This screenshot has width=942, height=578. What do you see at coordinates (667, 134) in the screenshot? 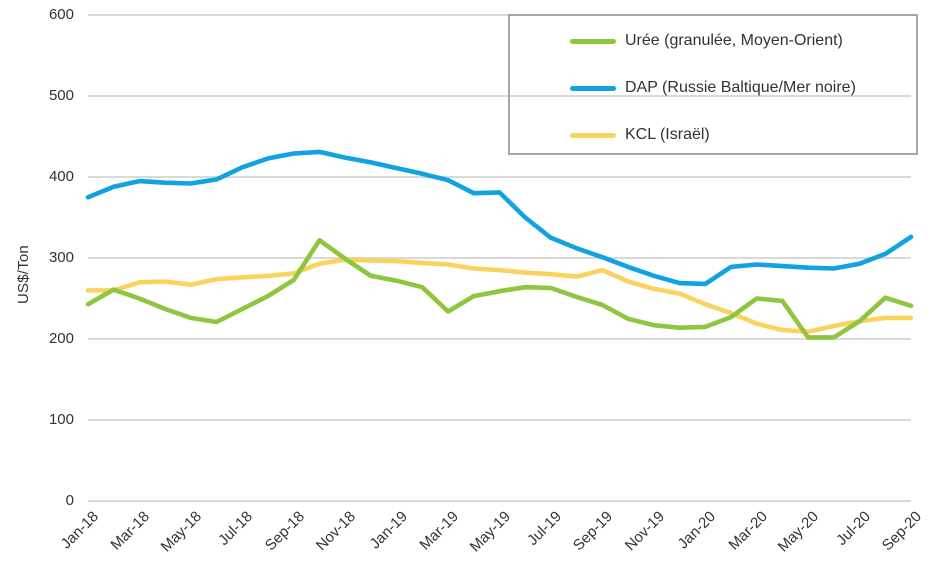
I see `legend-item-label: KCL (Israël)` at bounding box center [667, 134].